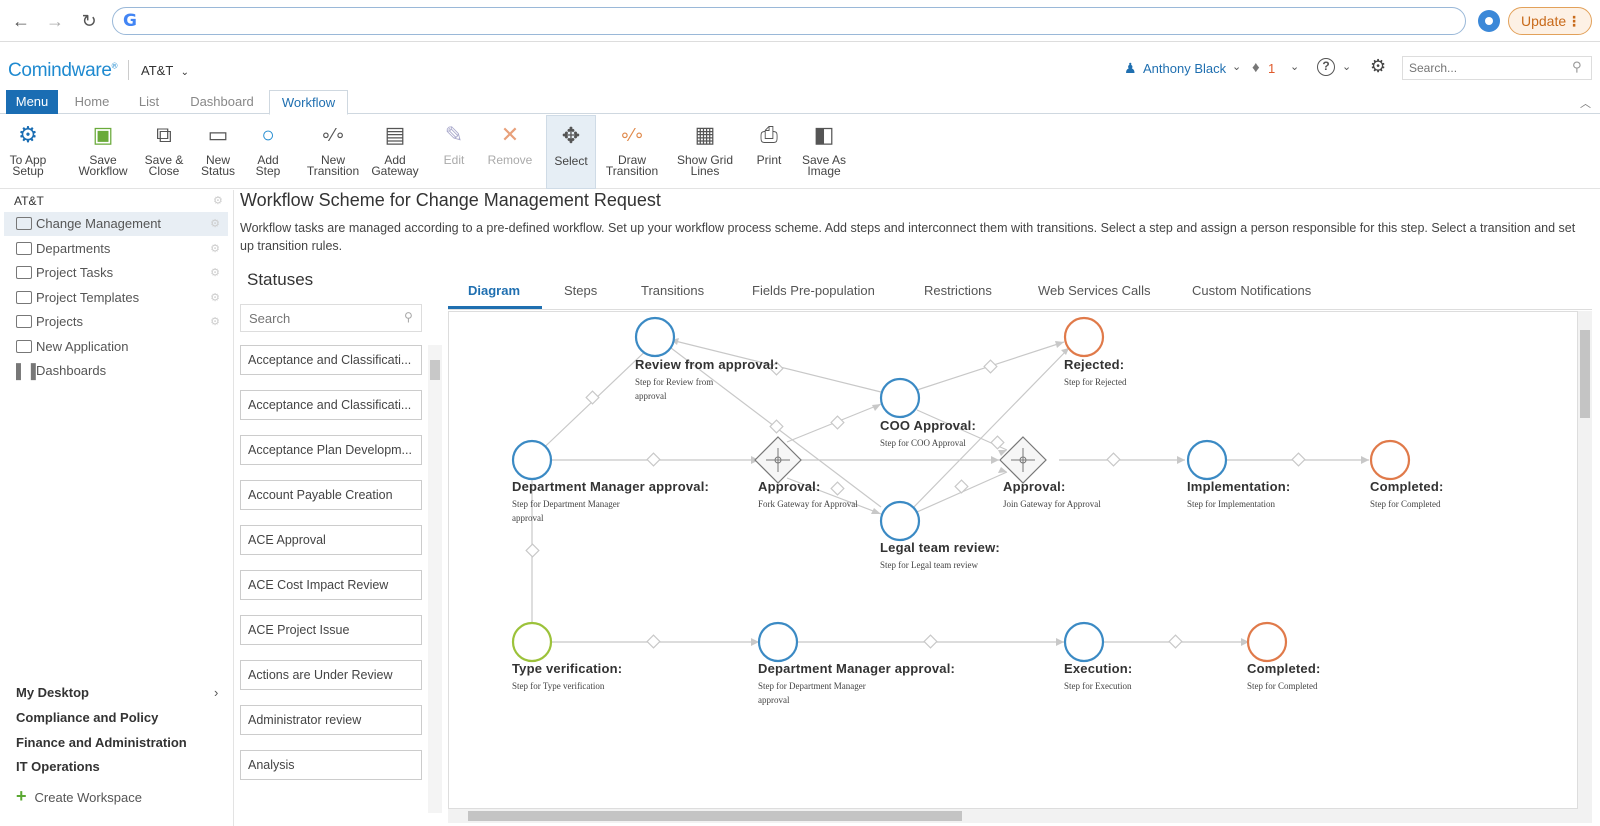  I want to click on workspace-compliance: Compliance and Policy, so click(87, 717).